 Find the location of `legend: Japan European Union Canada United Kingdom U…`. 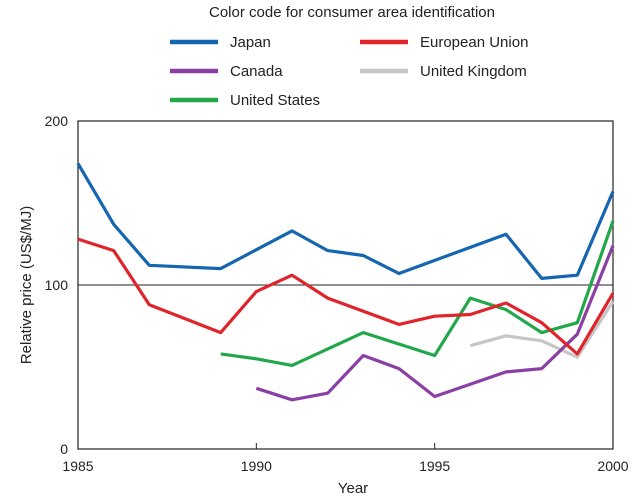

legend: Japan European Union Canada United Kingdom U… is located at coordinates (349, 71).